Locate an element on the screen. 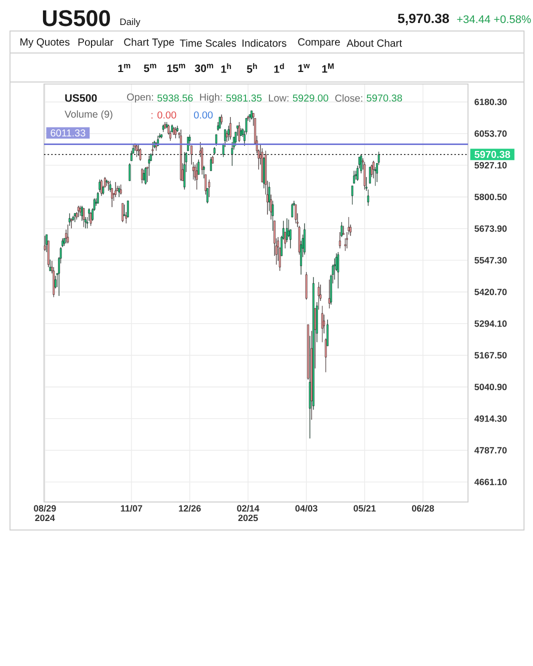 The height and width of the screenshot is (666, 533). ref-line-label: 5970.38 is located at coordinates (492, 154).